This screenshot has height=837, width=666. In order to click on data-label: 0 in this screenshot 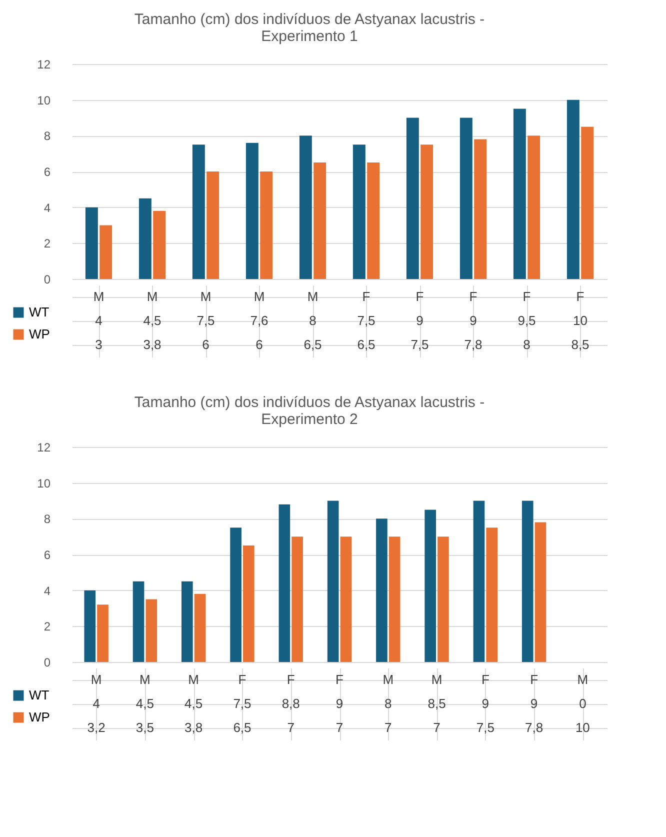, I will do `click(582, 703)`.